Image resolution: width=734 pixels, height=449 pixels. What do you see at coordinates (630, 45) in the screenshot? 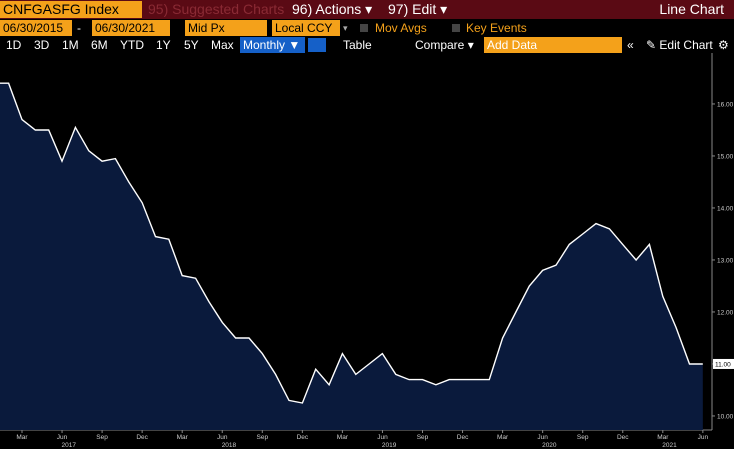
I see `collapse: «` at bounding box center [630, 45].